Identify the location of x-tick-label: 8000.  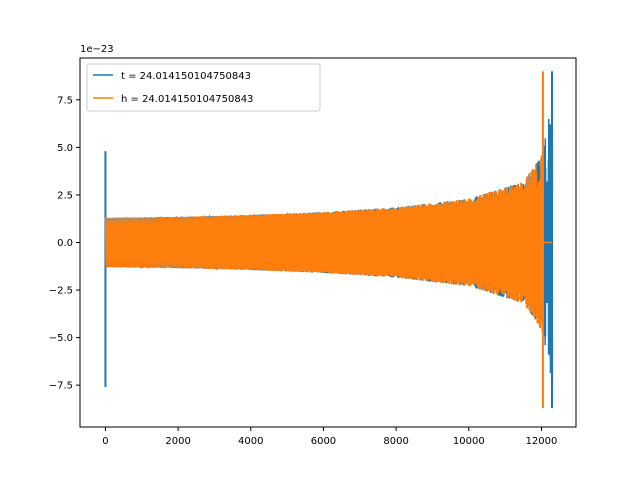
(395, 441).